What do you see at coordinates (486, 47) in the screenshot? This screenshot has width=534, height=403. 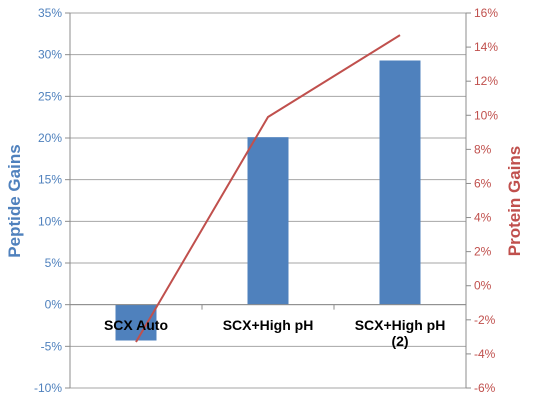 I see `right-tick-label: 14%` at bounding box center [486, 47].